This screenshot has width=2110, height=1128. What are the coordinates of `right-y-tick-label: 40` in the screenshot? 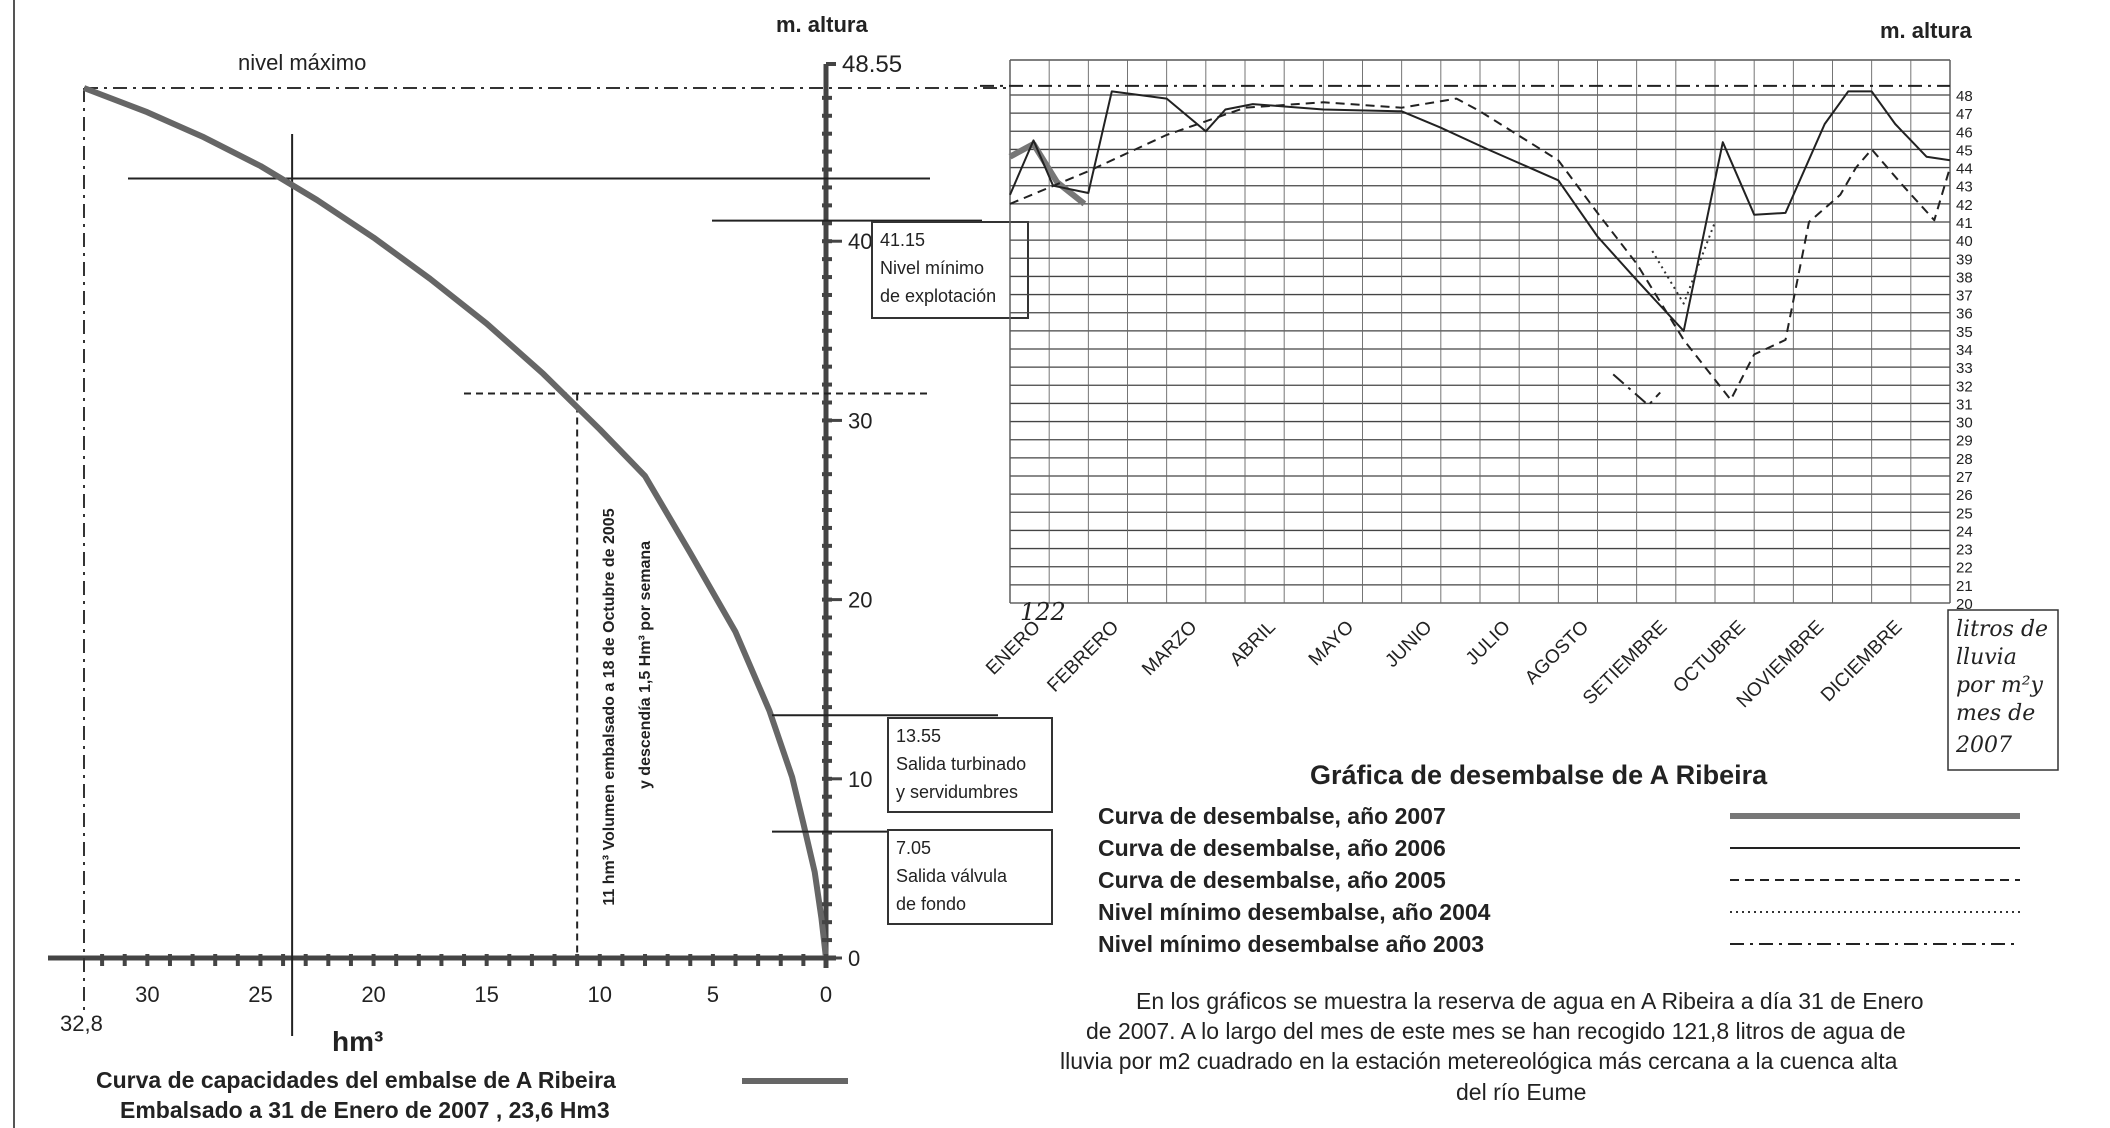 It's located at (1964, 241).